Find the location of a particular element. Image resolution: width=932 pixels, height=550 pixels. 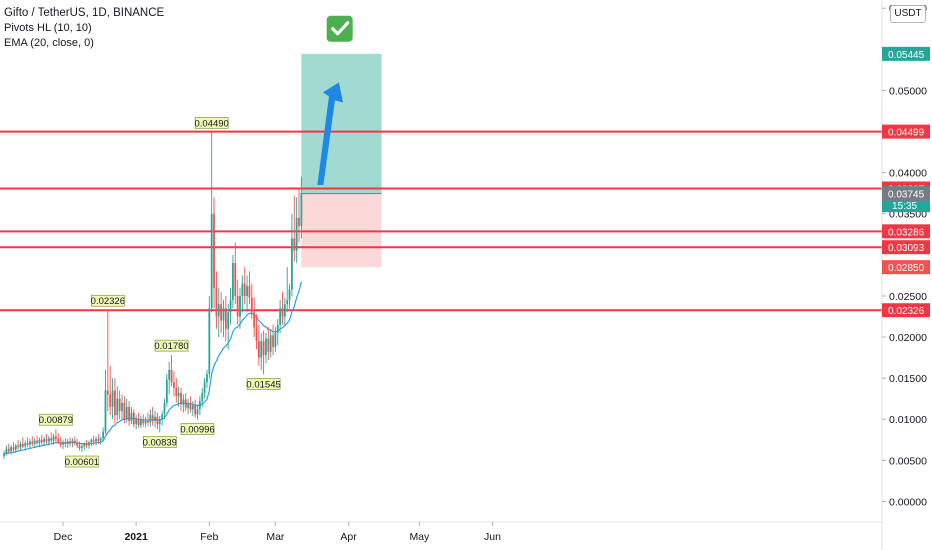

price-tick-label: 0.01500 is located at coordinates (908, 379).